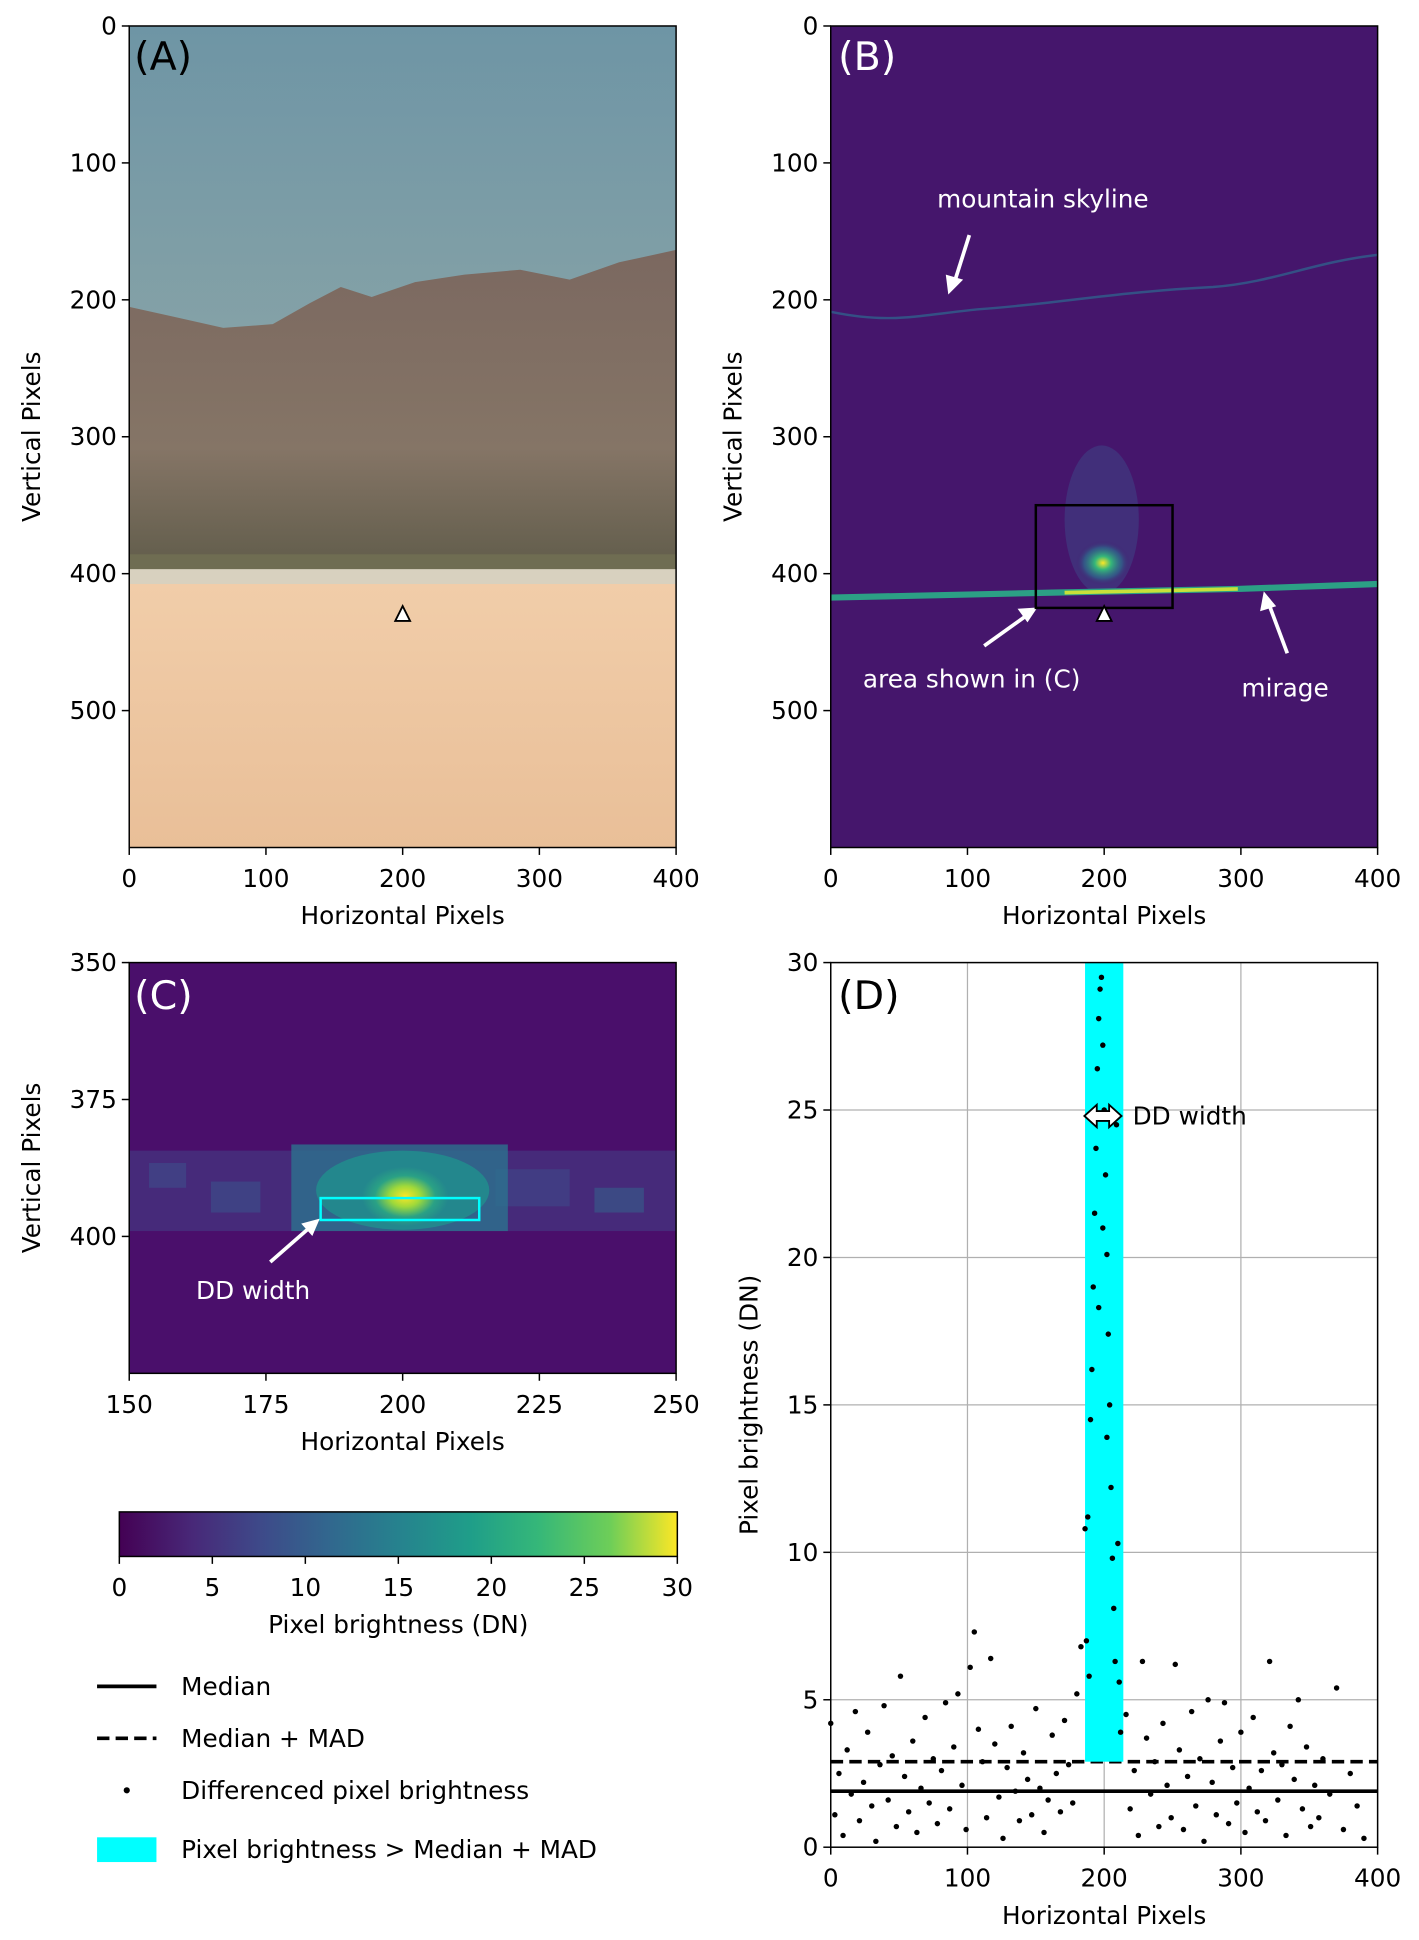 The height and width of the screenshot is (1940, 1419). What do you see at coordinates (294, 1241) in the screenshot?
I see `arrow` at bounding box center [294, 1241].